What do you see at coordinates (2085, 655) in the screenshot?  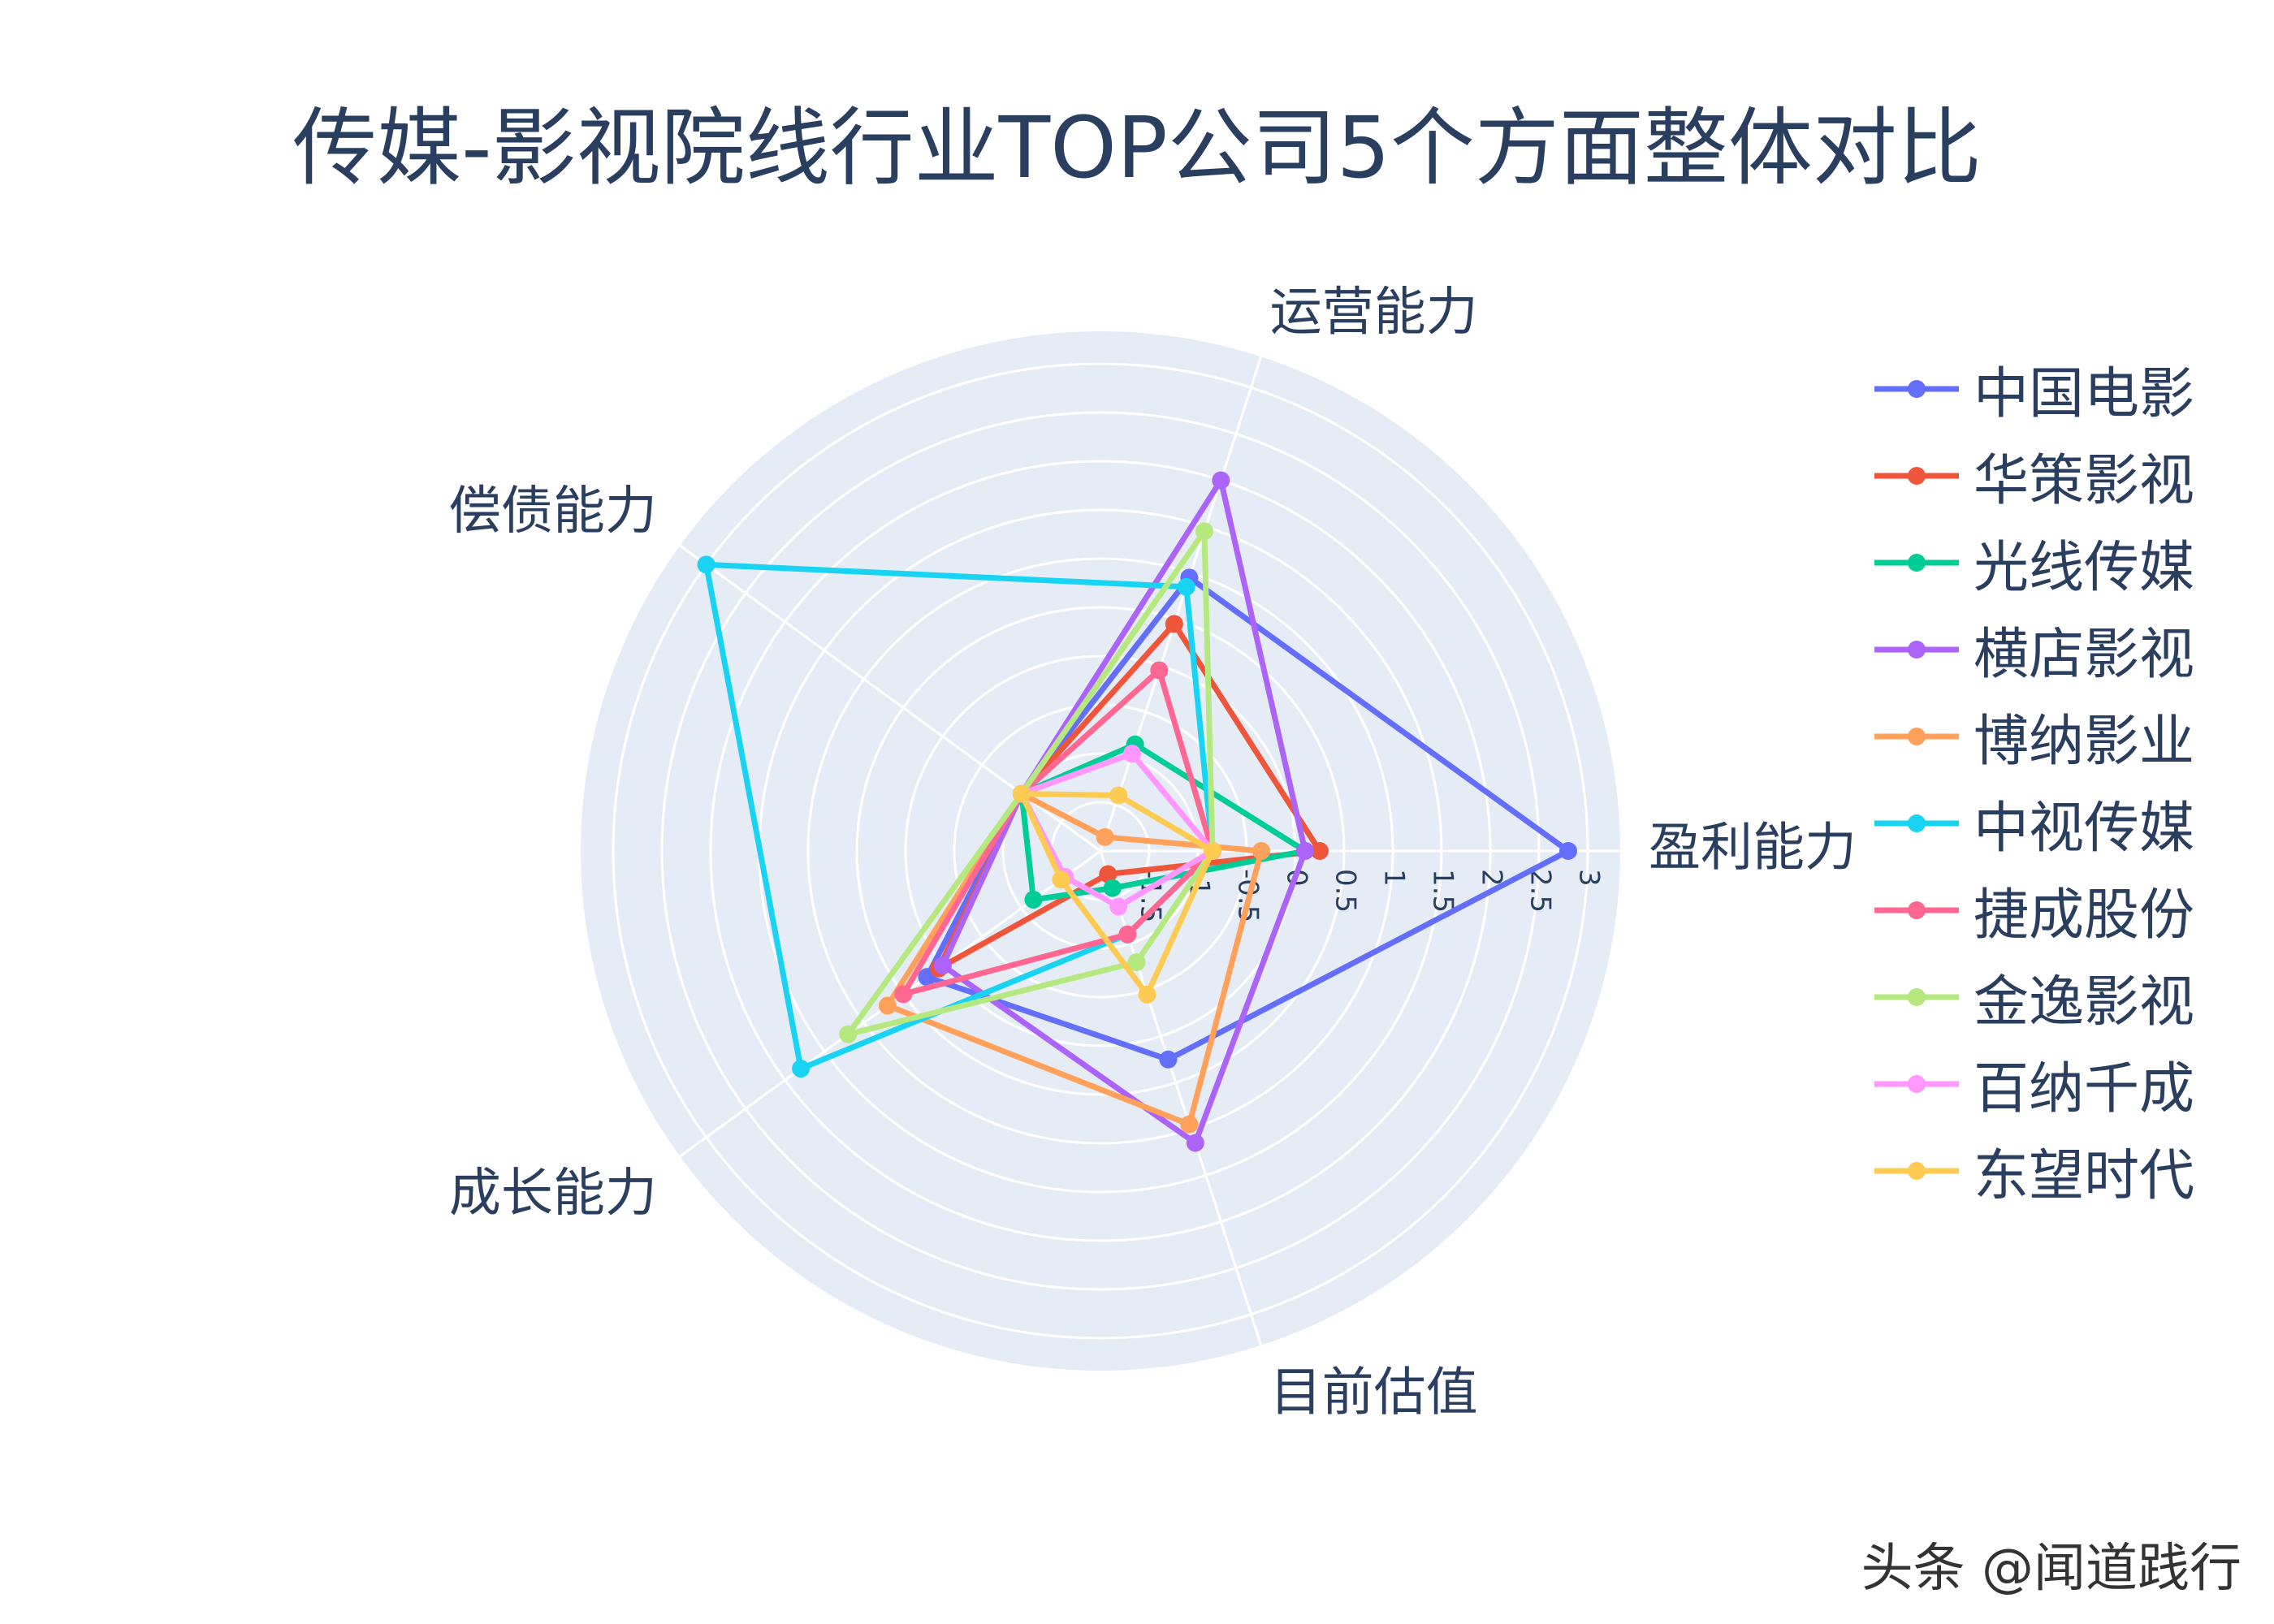 I see `legend-label: 横店影视` at bounding box center [2085, 655].